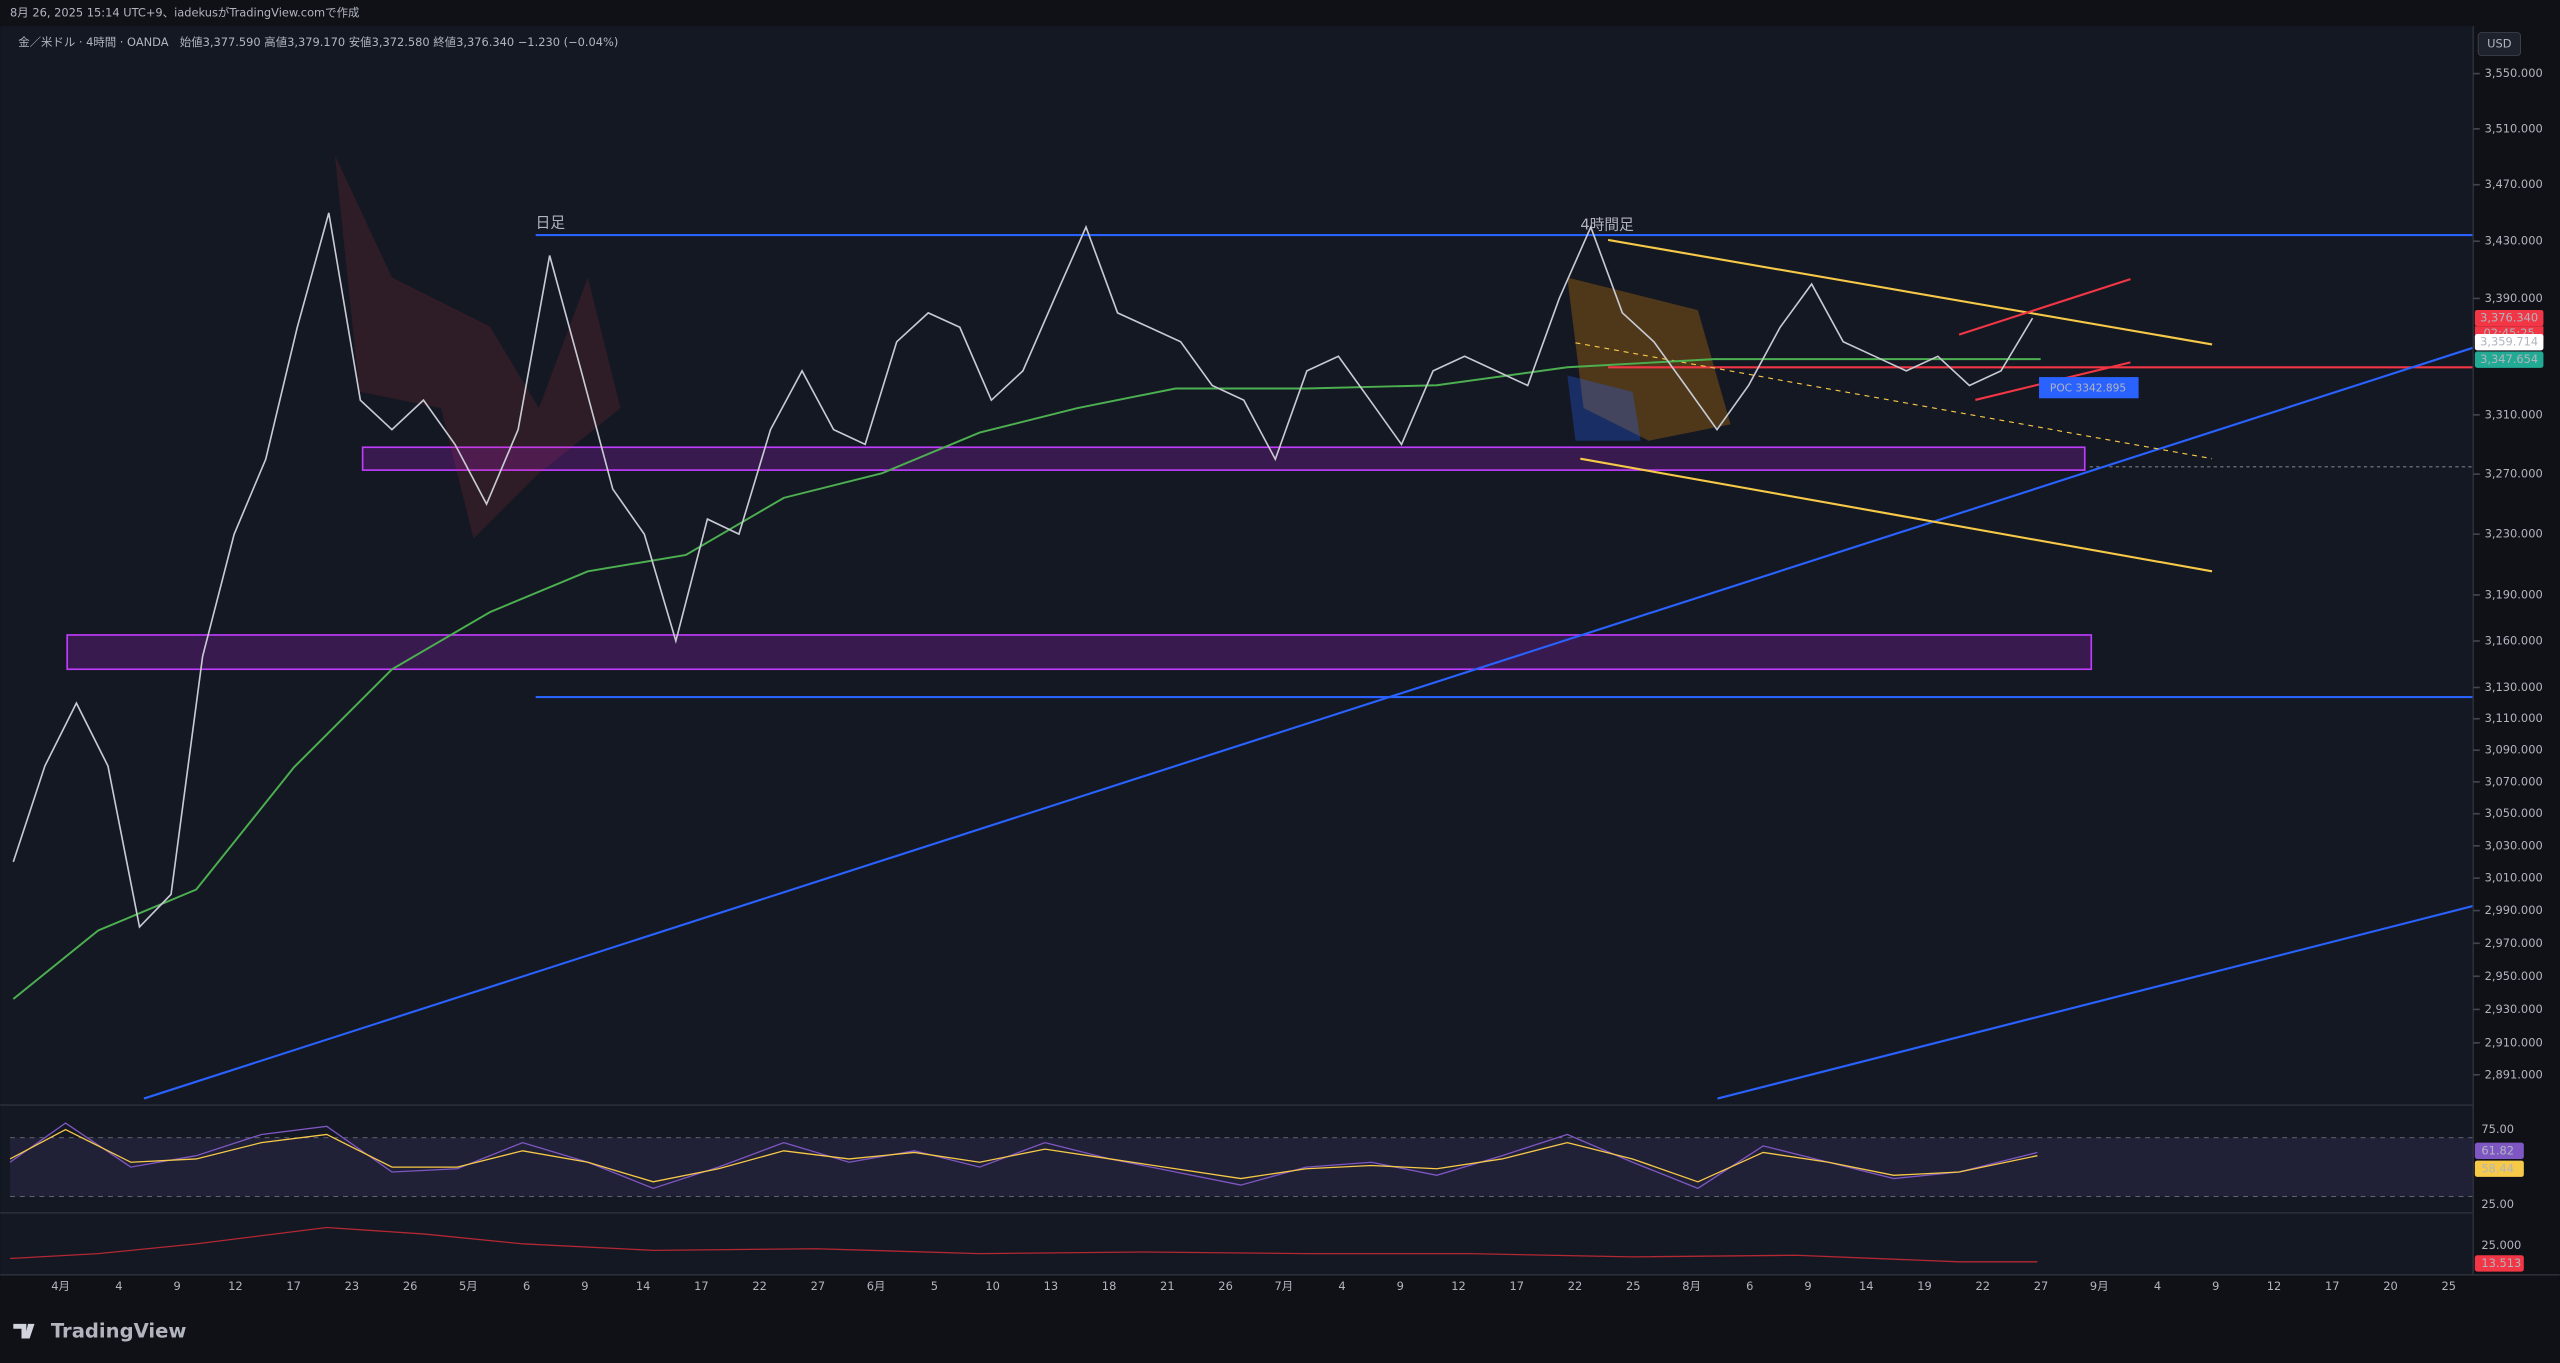 This screenshot has width=2560, height=1363. I want to click on y-tick-label: 3,270.000, so click(2514, 474).